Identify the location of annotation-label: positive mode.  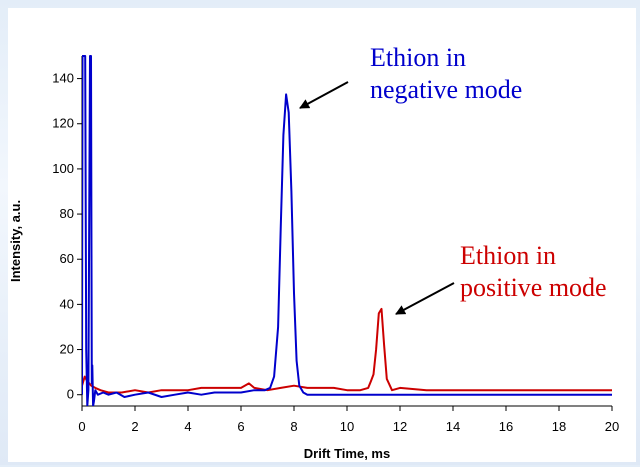
(533, 287).